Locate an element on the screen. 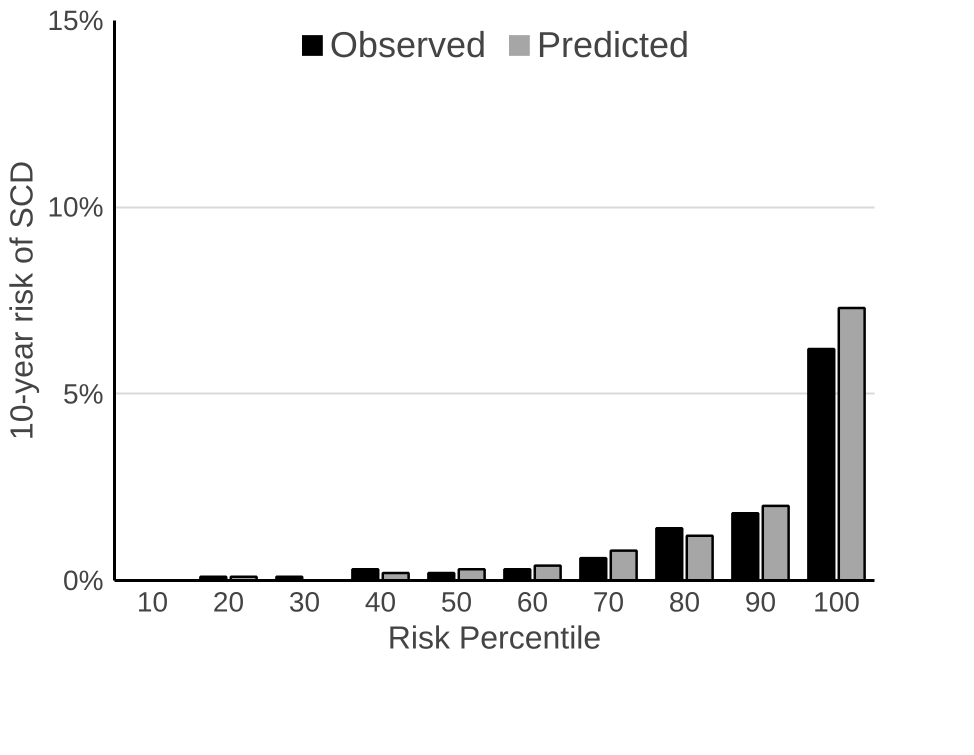 The width and height of the screenshot is (974, 755). x-tick-label: 100 is located at coordinates (836, 602).